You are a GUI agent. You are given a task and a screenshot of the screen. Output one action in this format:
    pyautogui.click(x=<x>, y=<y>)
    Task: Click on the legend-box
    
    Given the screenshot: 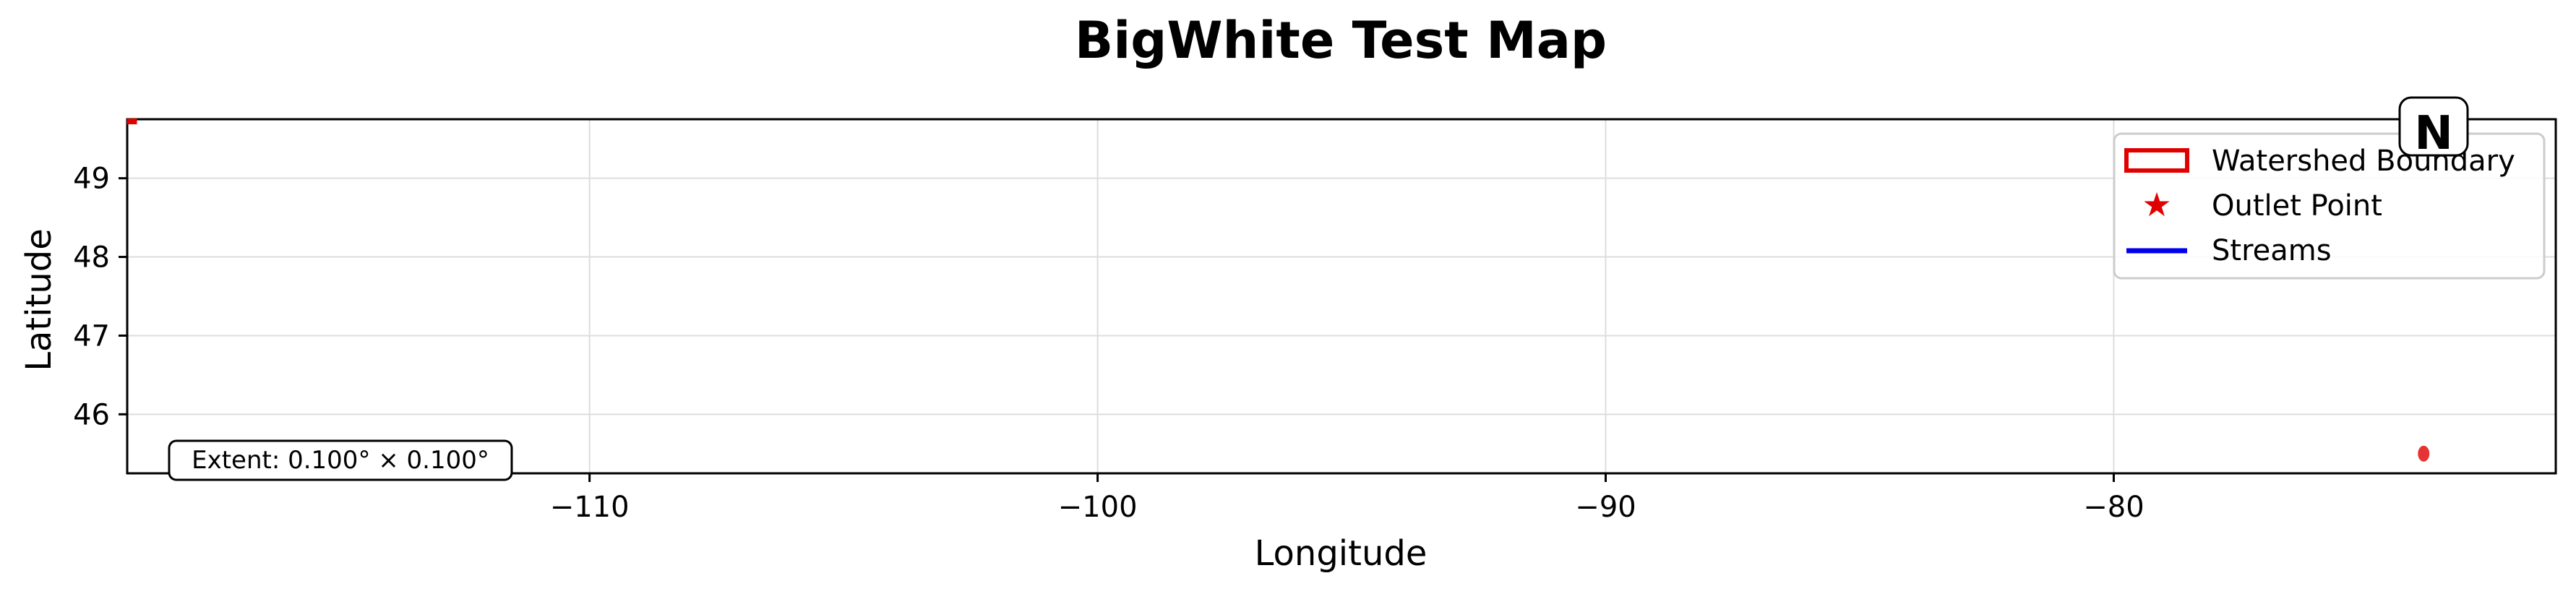 What is the action you would take?
    pyautogui.click(x=2330, y=206)
    